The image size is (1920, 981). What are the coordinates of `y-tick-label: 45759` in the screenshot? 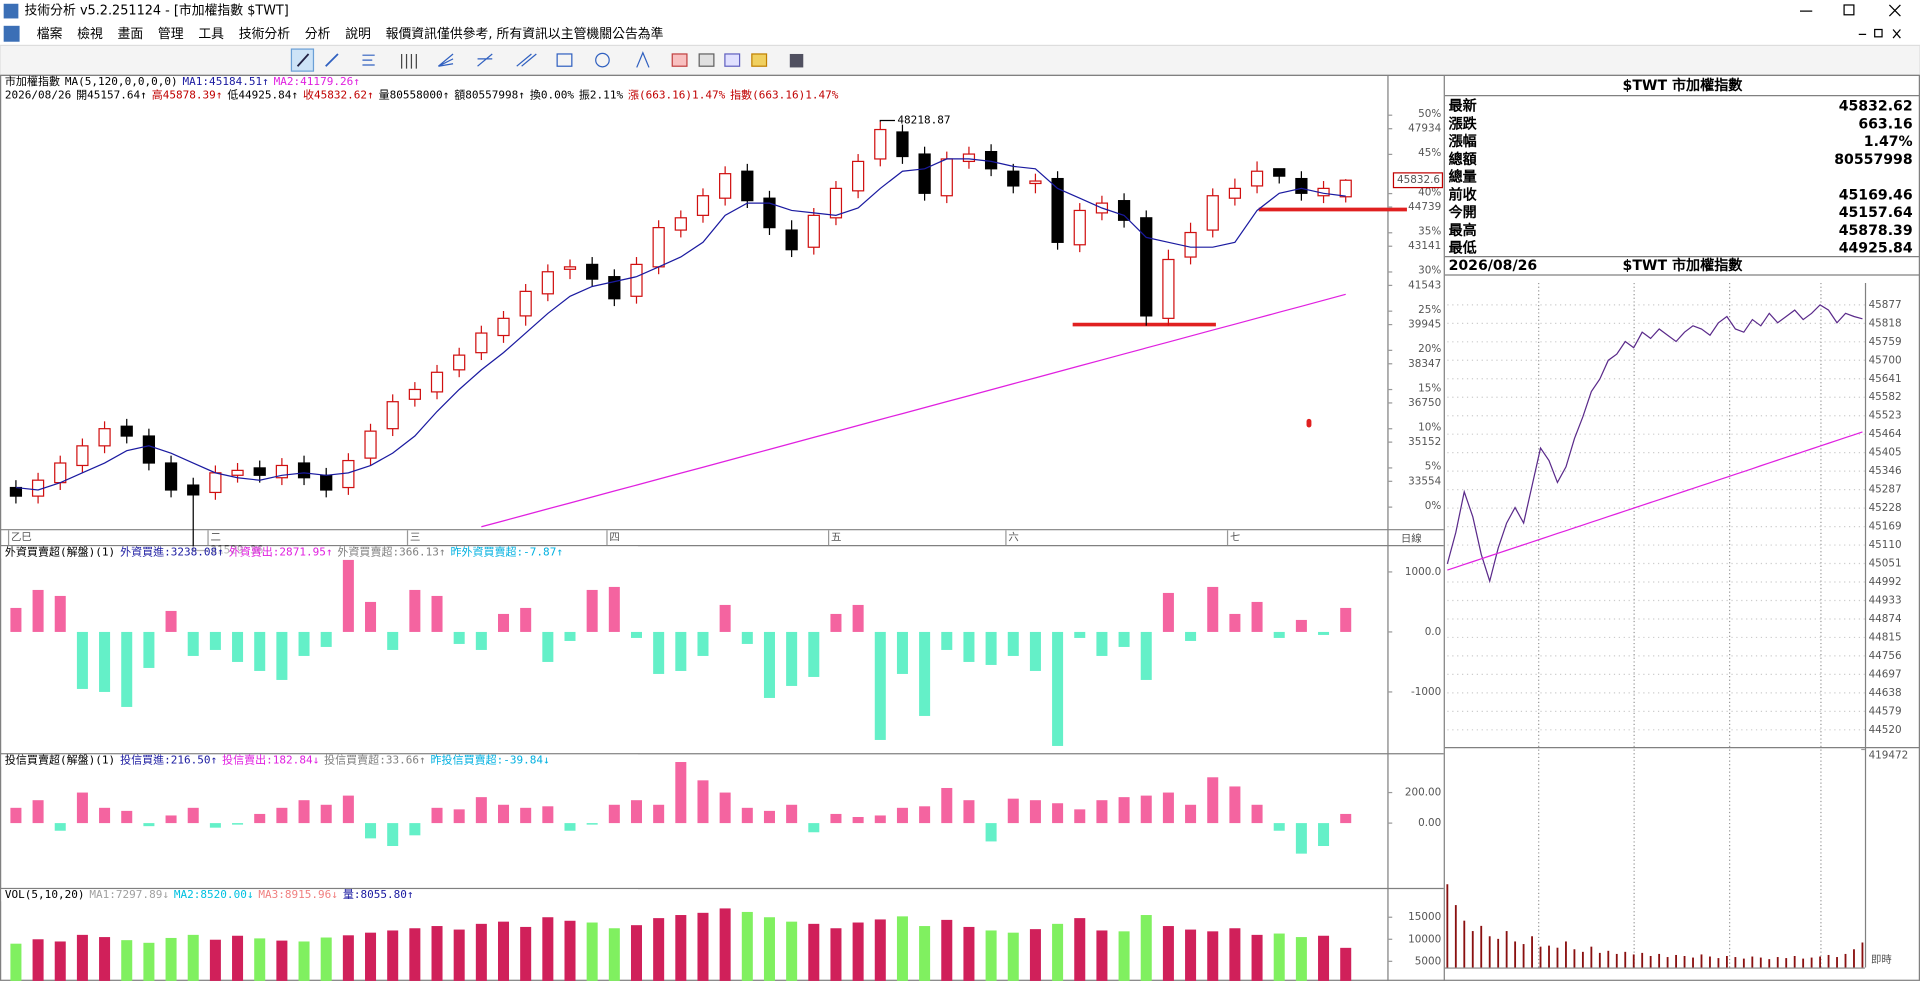 It's located at (1885, 342).